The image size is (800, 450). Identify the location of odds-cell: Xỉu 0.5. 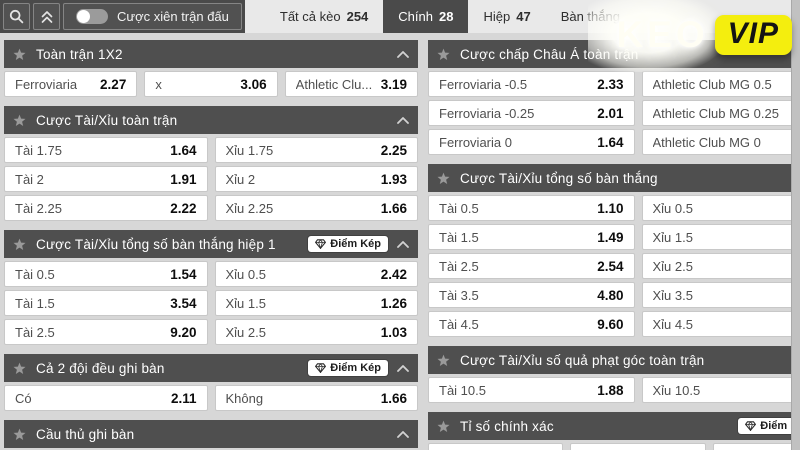
(720, 208).